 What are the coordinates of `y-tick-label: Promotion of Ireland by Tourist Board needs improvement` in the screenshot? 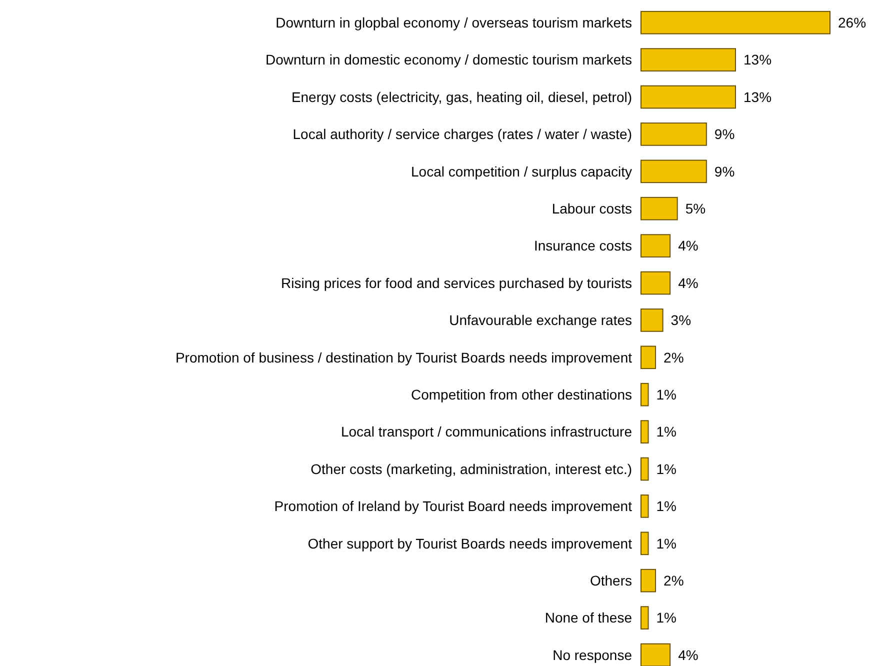 It's located at (453, 506).